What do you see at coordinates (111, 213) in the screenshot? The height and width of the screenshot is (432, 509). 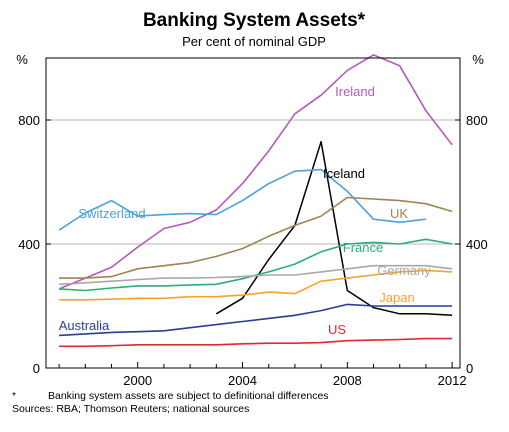 I see `series-label-switzerland: Switzerland` at bounding box center [111, 213].